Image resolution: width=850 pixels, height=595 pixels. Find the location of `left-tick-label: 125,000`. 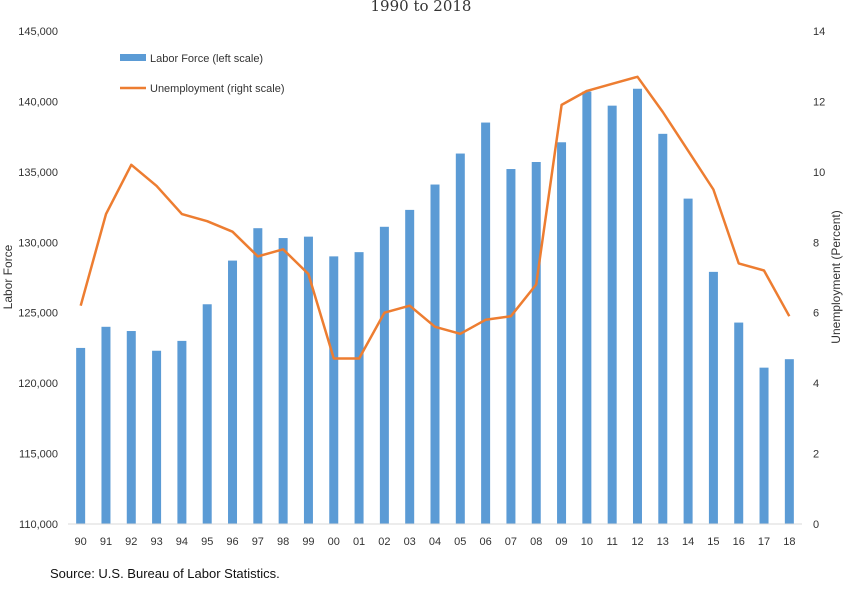

left-tick-label: 125,000 is located at coordinates (38, 314).